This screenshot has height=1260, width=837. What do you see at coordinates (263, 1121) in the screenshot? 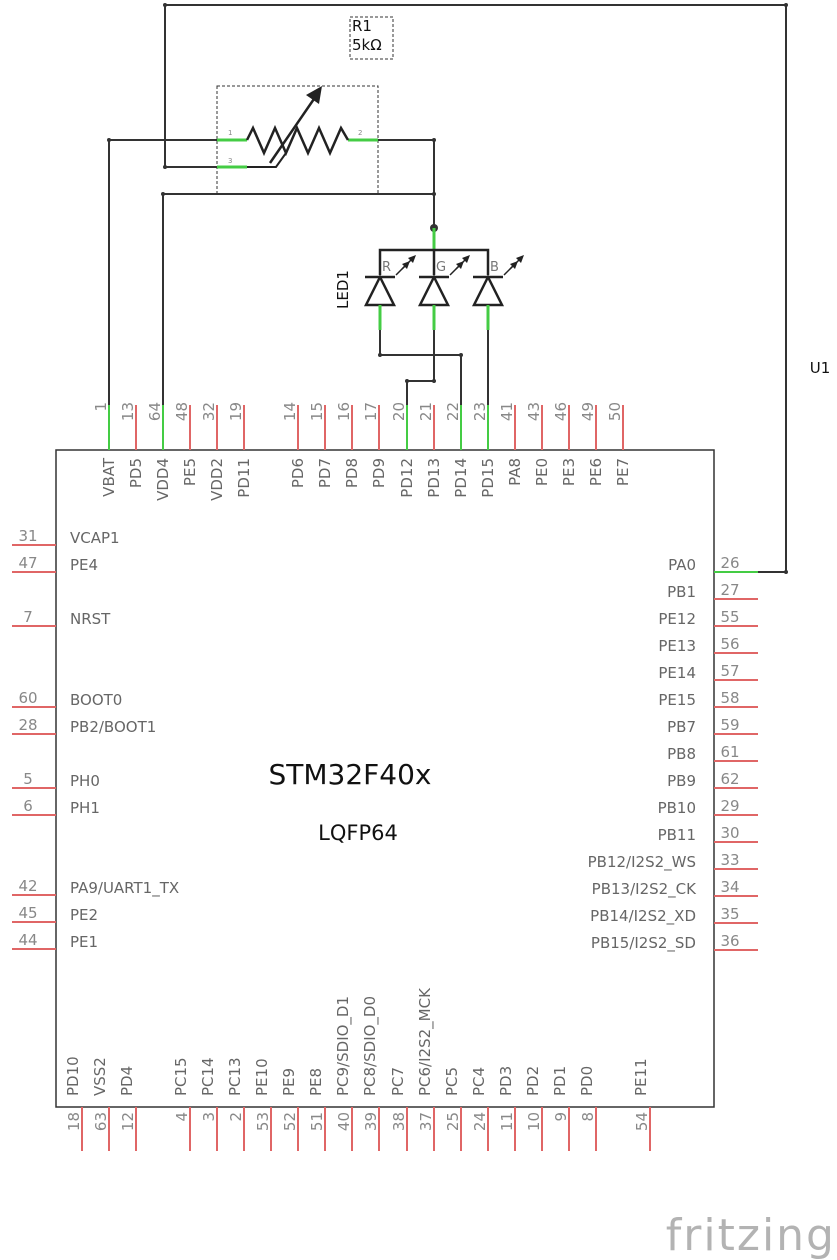
I see `pin-number: 53` at bounding box center [263, 1121].